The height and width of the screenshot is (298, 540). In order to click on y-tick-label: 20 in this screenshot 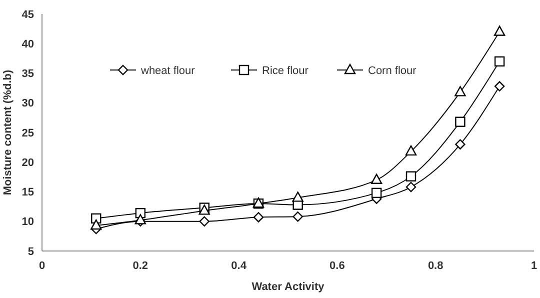, I will do `click(28, 162)`.